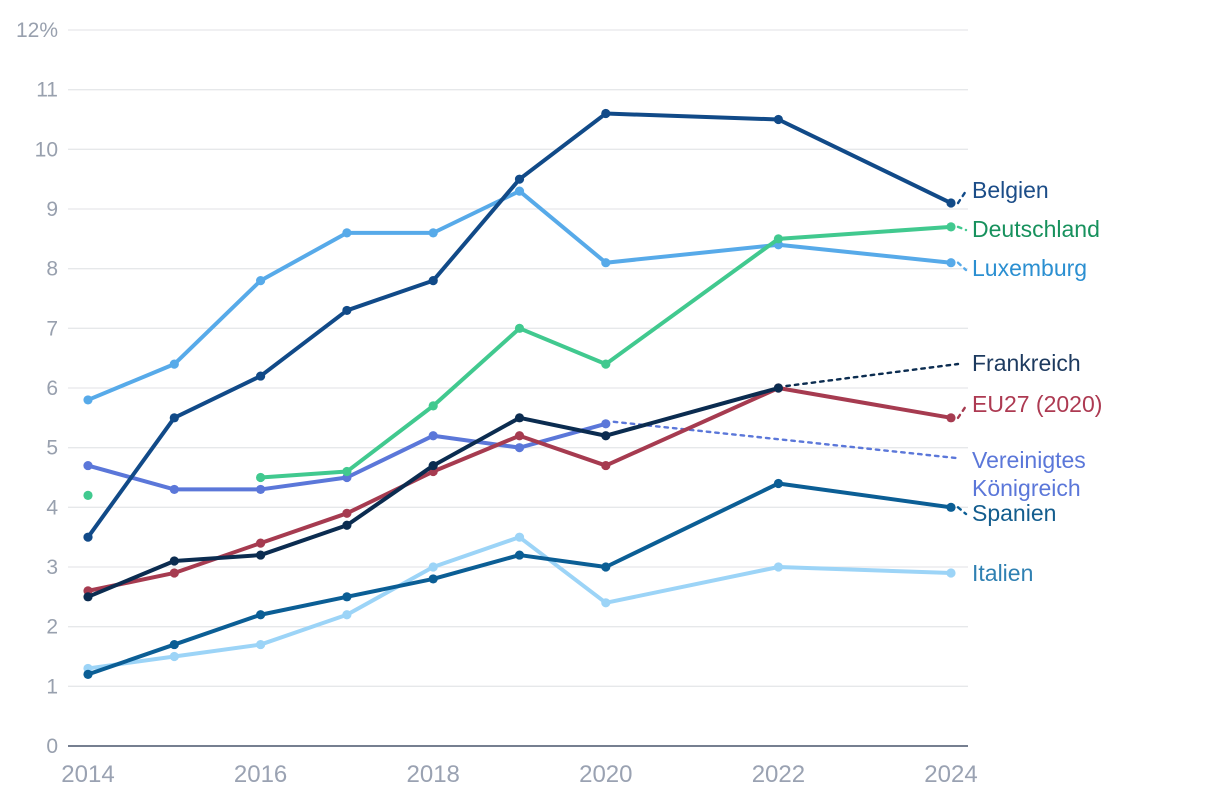  I want to click on x-tick-label: 2016, so click(260, 774).